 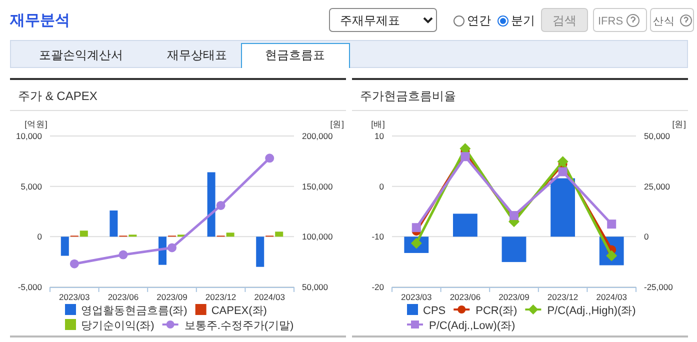 What do you see at coordinates (659, 287) in the screenshot?
I see `y2-tick-label: -25,000` at bounding box center [659, 287].